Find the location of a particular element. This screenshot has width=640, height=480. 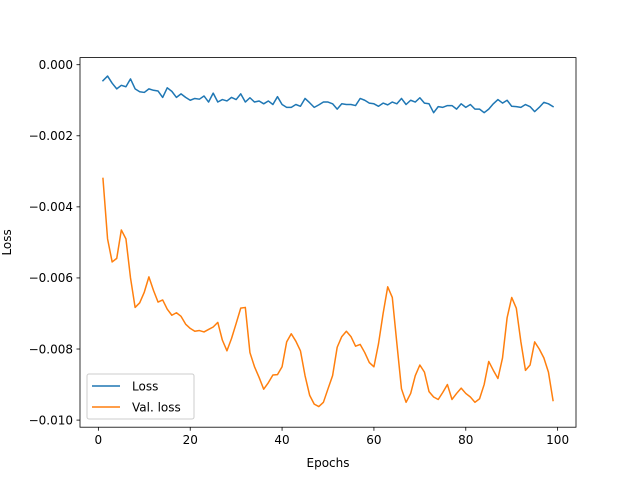

x-axis-ticks: 0 20 40 60 80 100 is located at coordinates (332, 437).